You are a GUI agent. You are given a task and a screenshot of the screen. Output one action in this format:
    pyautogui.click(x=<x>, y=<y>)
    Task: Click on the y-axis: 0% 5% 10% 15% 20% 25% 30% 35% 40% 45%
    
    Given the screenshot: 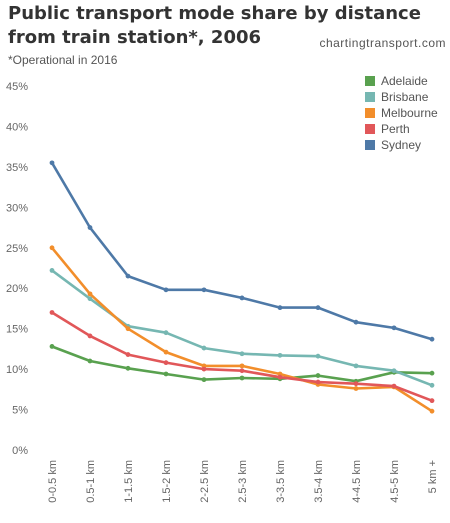 What is the action you would take?
    pyautogui.click(x=17, y=269)
    